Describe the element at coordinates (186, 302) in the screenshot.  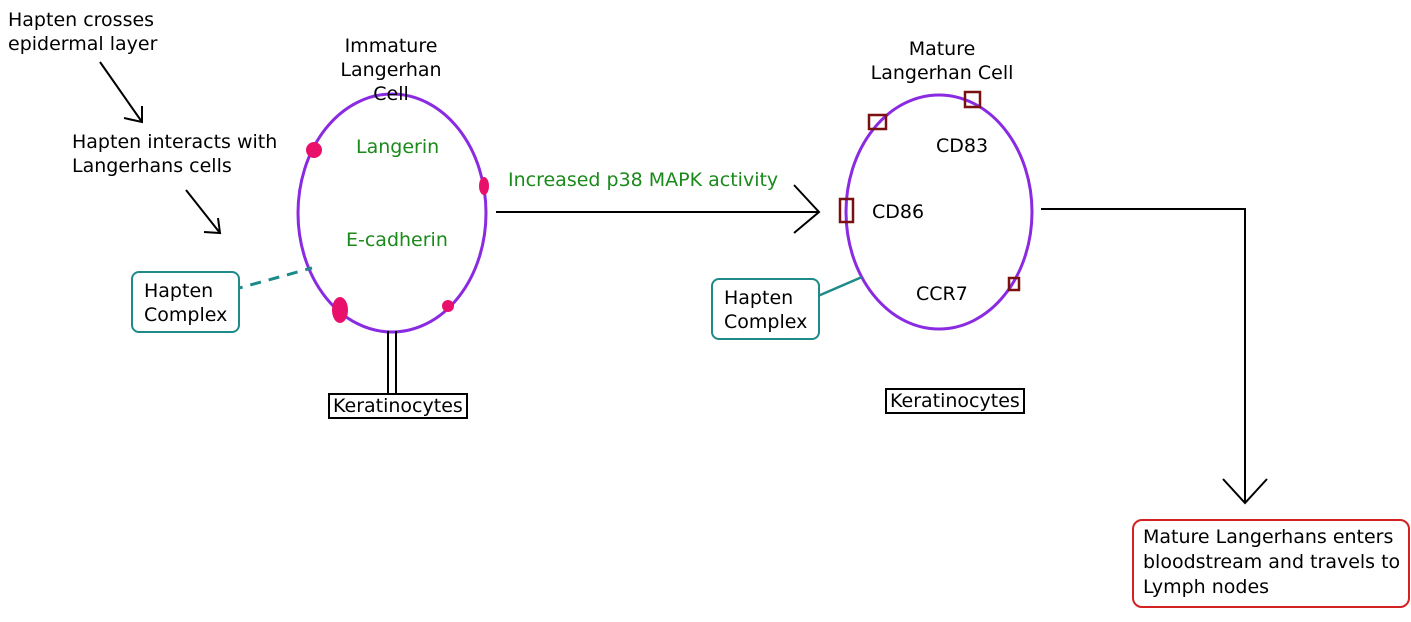
I see `hapten-complex-box-immature: Hapten Complex` at that location.